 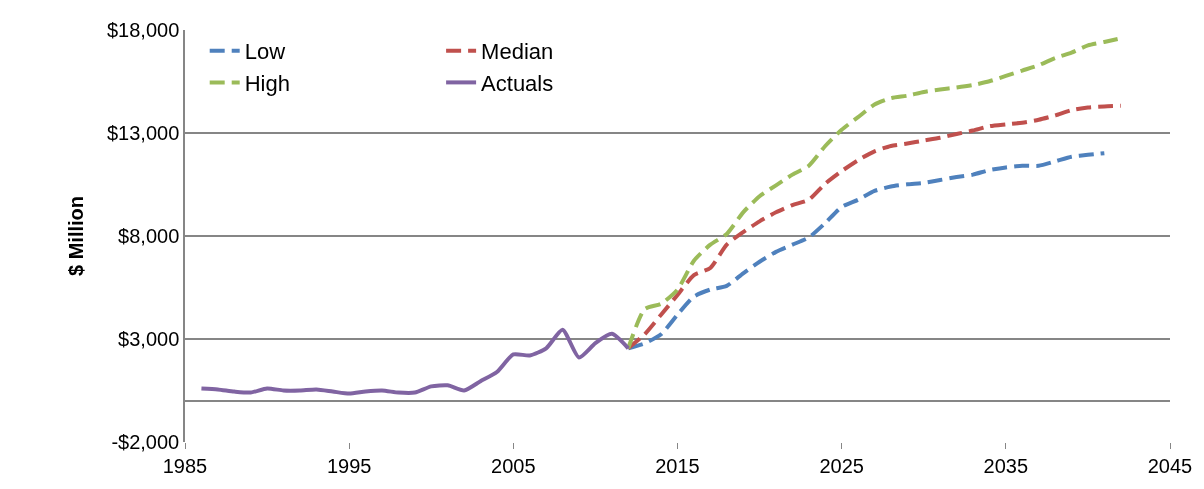 What do you see at coordinates (265, 52) in the screenshot?
I see `legend-label: Low` at bounding box center [265, 52].